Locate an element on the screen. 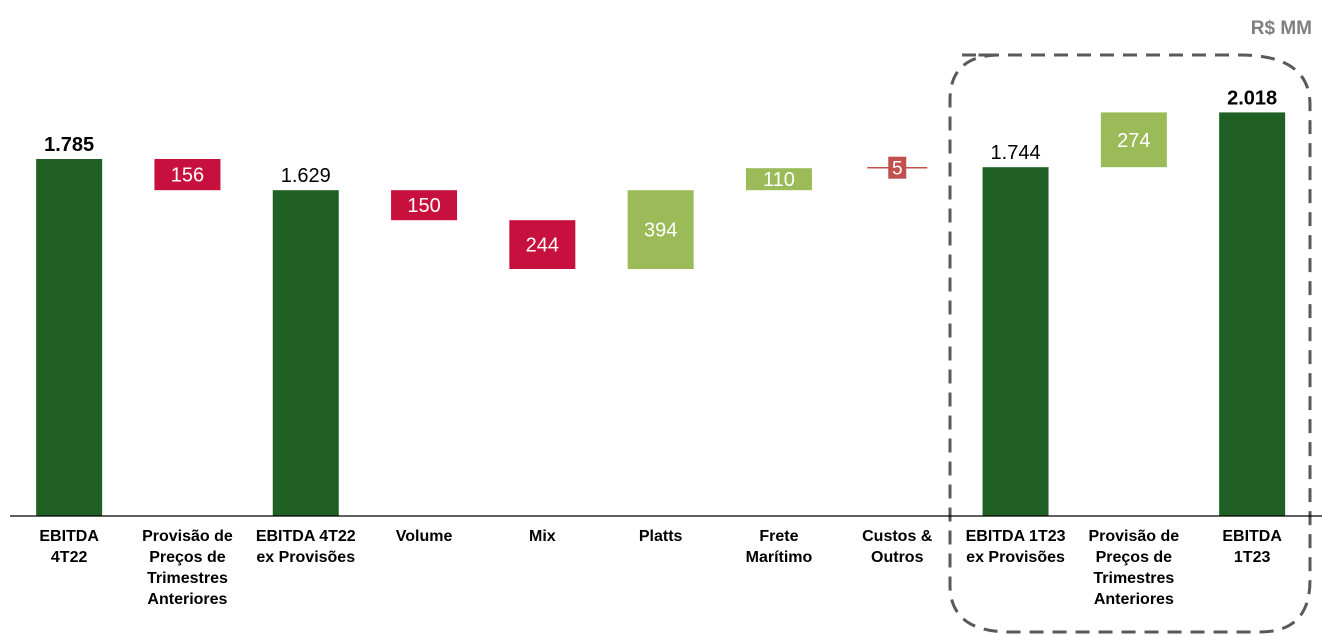  unit-label: R$ MM is located at coordinates (1281, 28).